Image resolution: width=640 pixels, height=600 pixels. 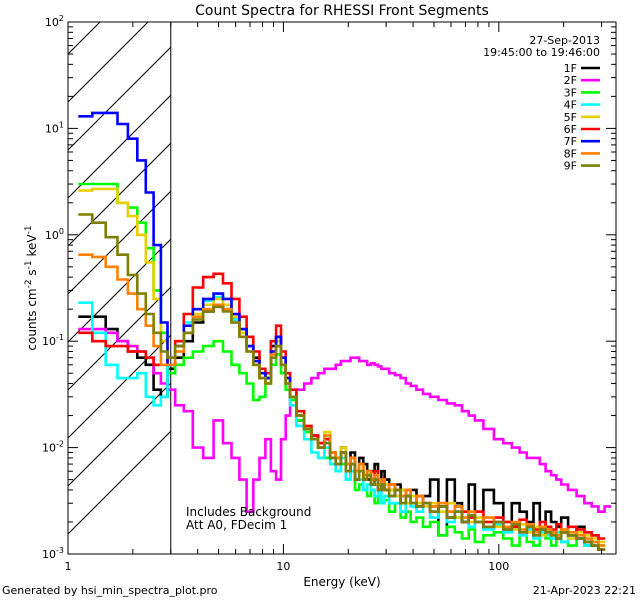 I want to click on legend-label-4f: 4F, so click(x=570, y=105).